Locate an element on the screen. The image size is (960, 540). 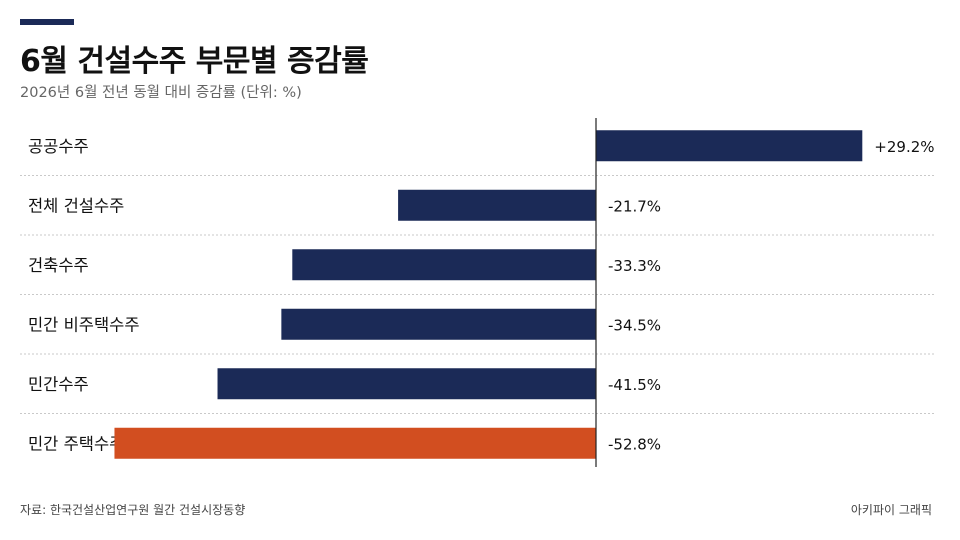
category-label: 민간 비주택수주 is located at coordinates (84, 324).